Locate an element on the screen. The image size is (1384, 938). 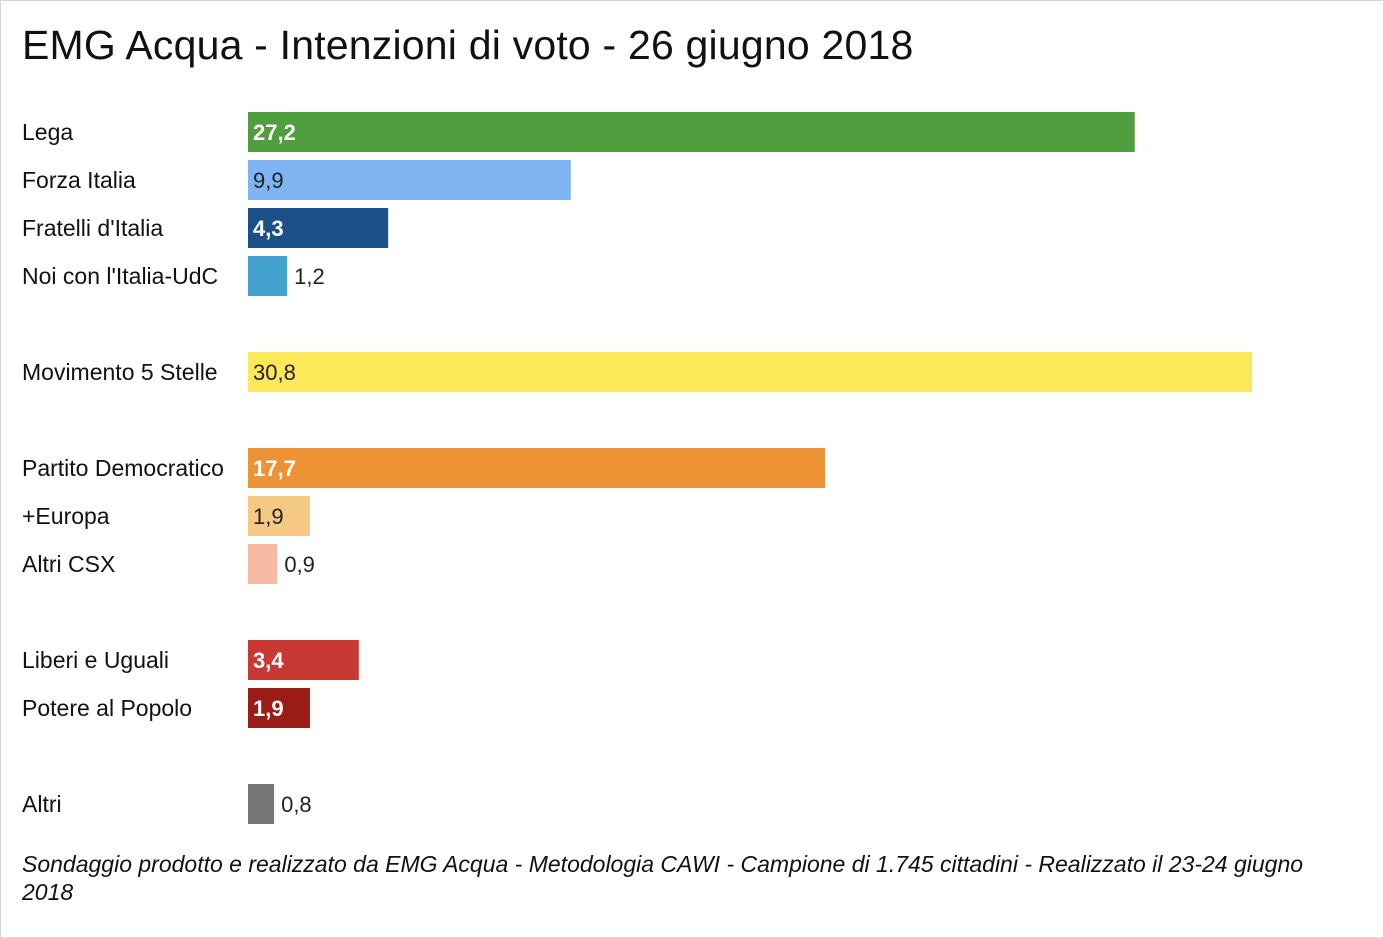
category-label-lega: Lega is located at coordinates (47, 132).